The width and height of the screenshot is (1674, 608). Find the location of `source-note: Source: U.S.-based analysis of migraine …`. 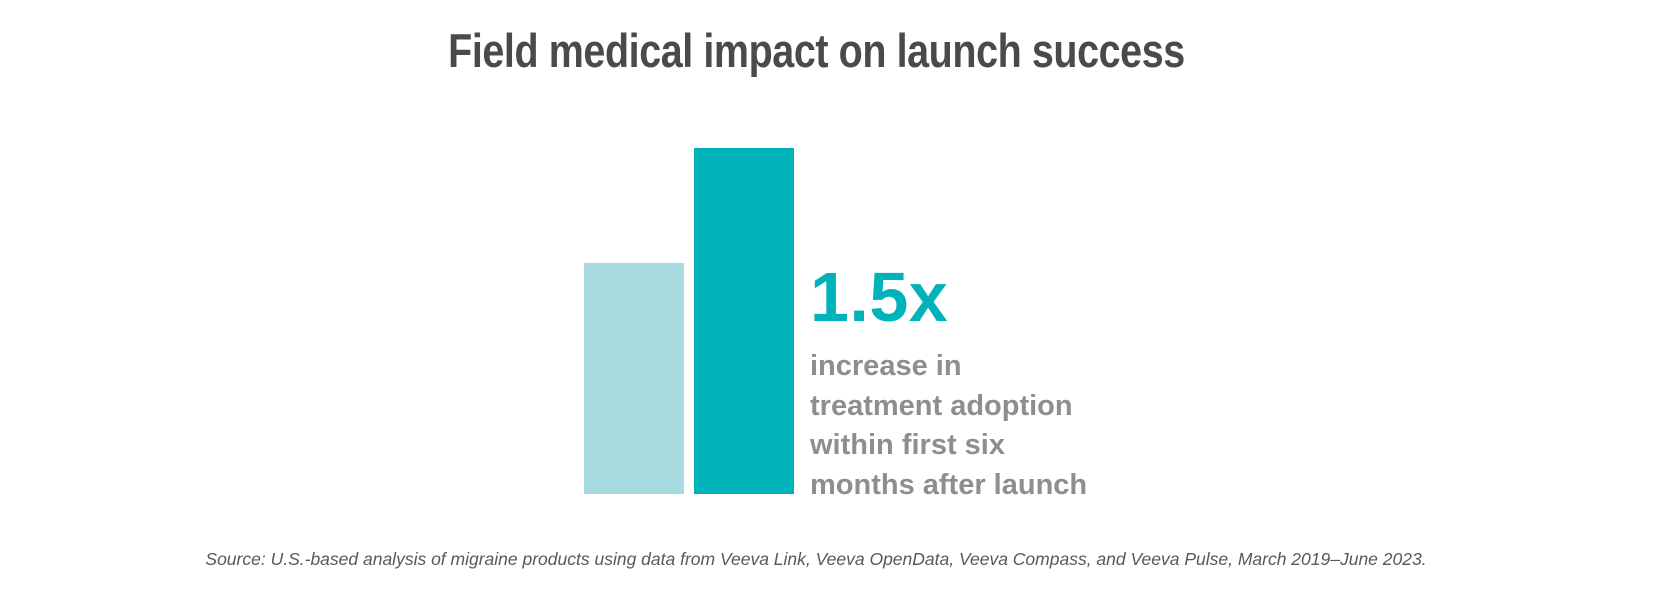

source-note: Source: U.S.-based analysis of migraine … is located at coordinates (816, 559).